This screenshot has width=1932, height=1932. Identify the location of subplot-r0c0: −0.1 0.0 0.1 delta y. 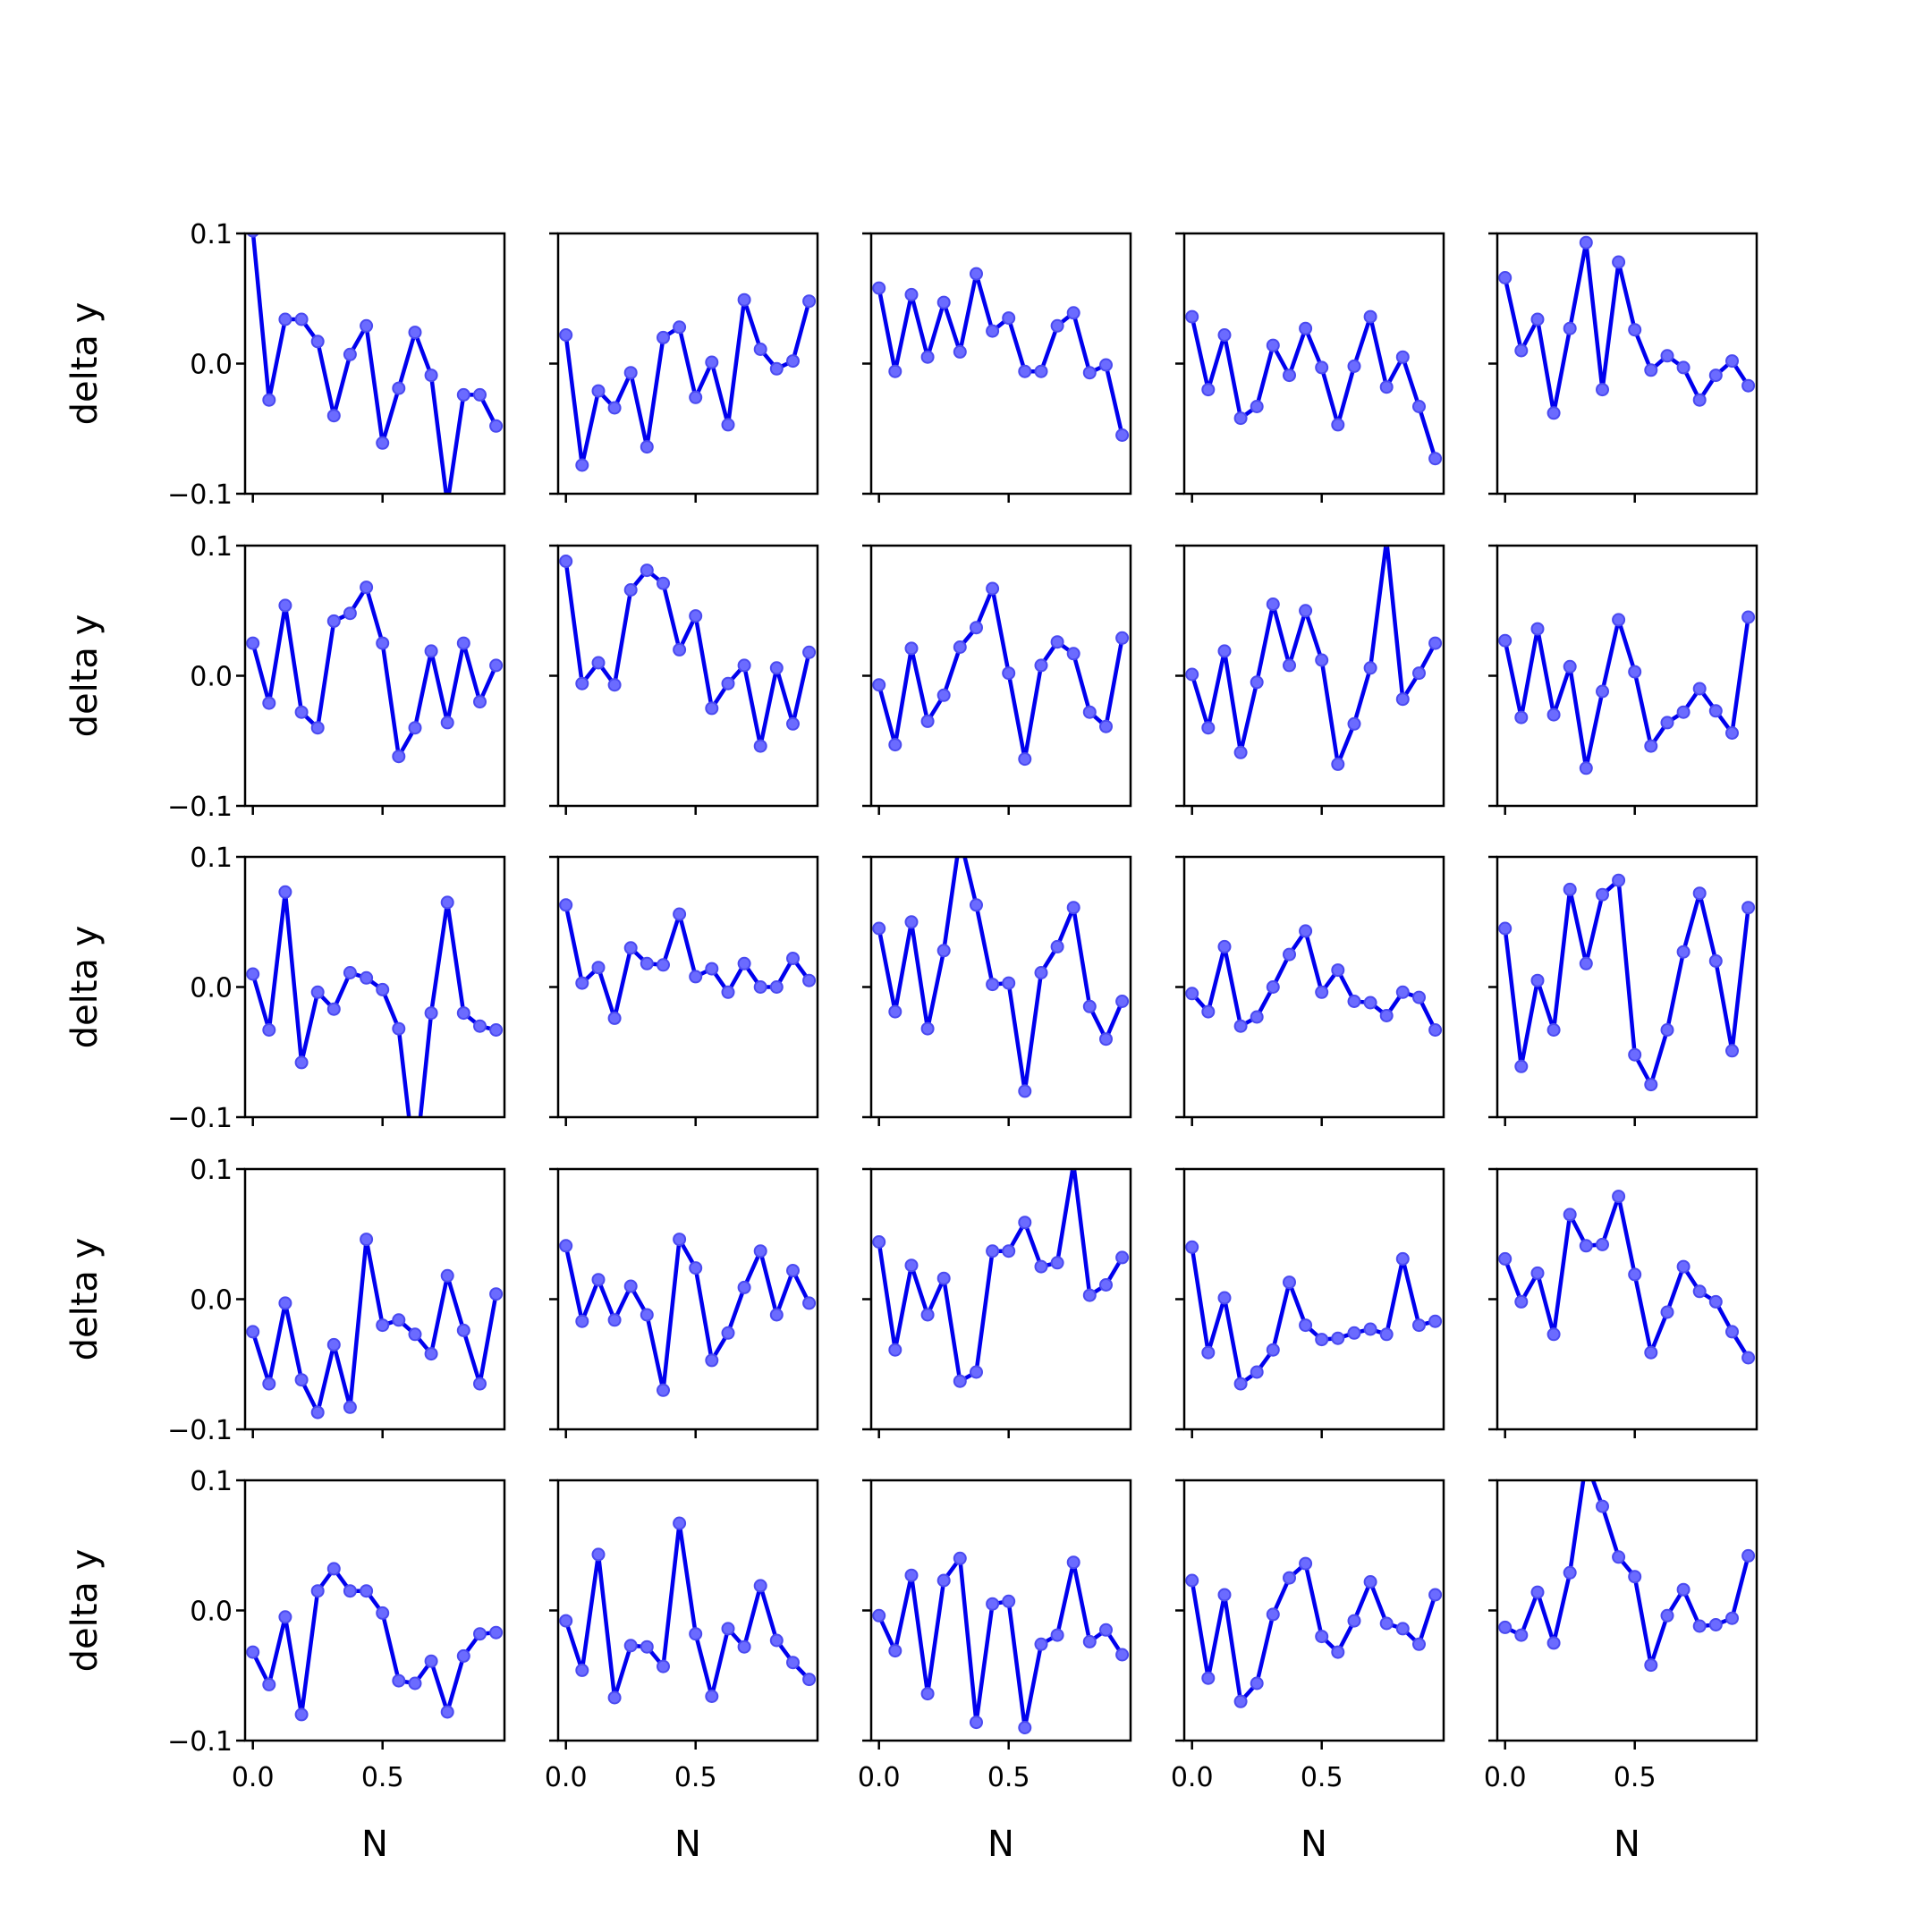
(285, 365).